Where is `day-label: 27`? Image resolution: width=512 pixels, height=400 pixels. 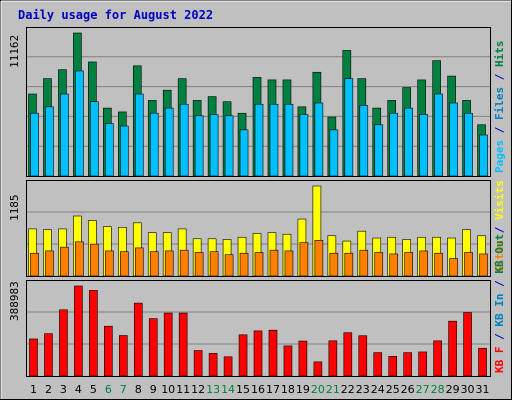 day-label: 27 is located at coordinates (423, 389).